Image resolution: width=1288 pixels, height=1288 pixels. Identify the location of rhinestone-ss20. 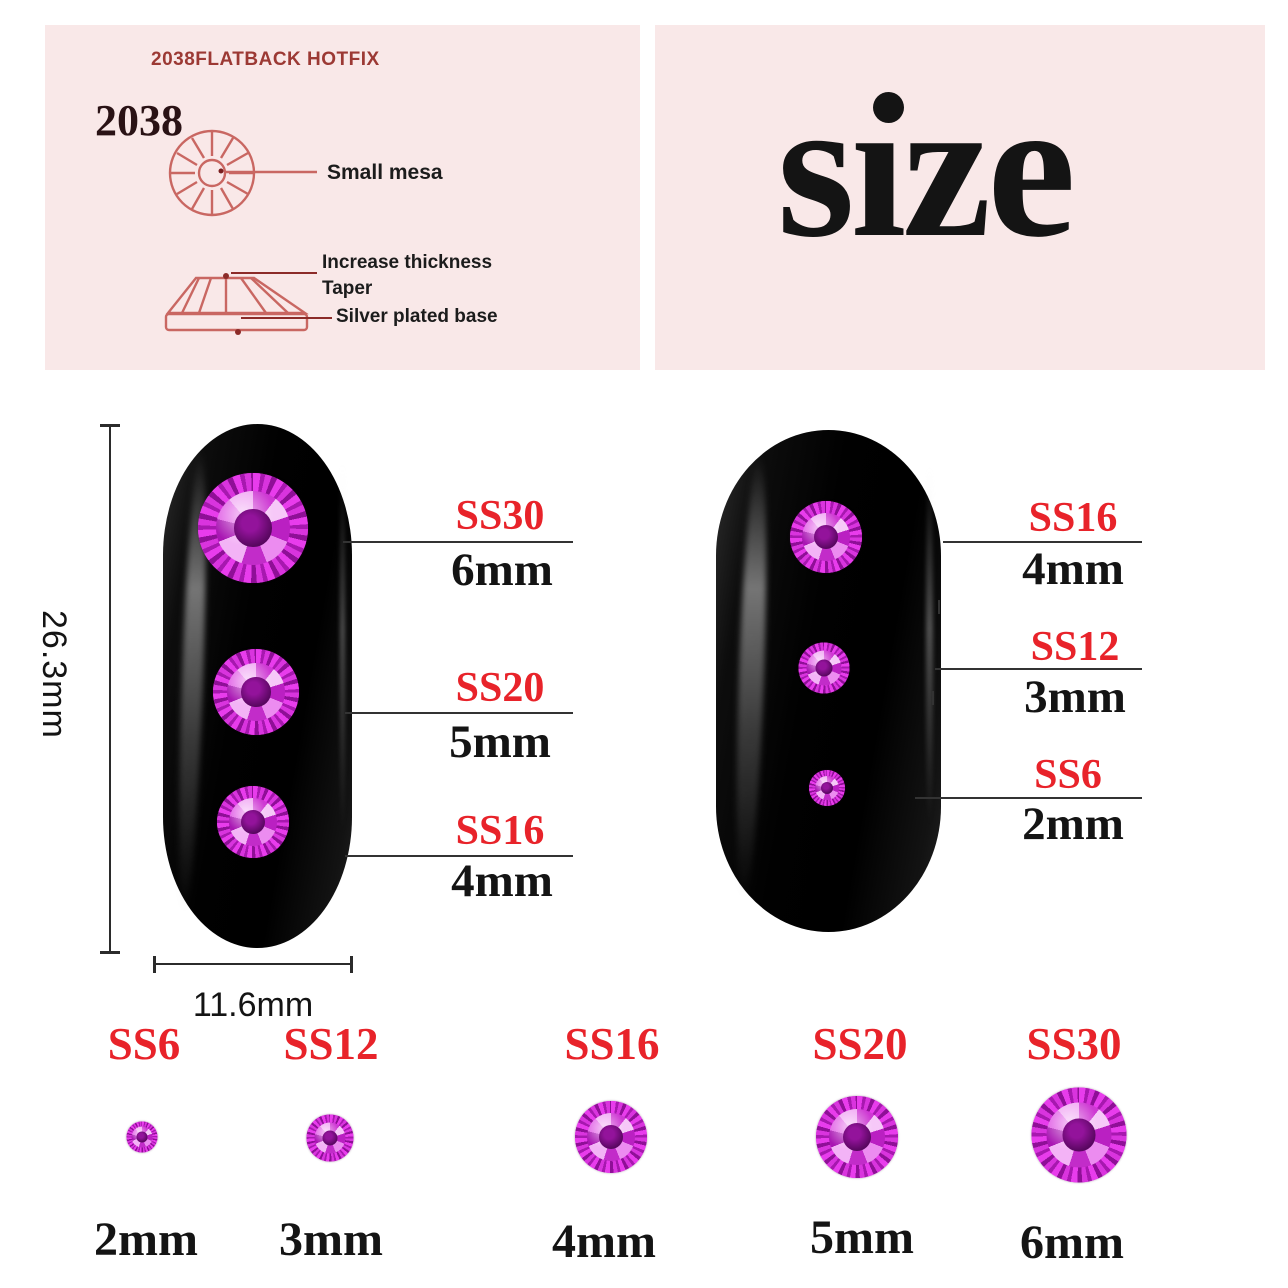
(256, 692).